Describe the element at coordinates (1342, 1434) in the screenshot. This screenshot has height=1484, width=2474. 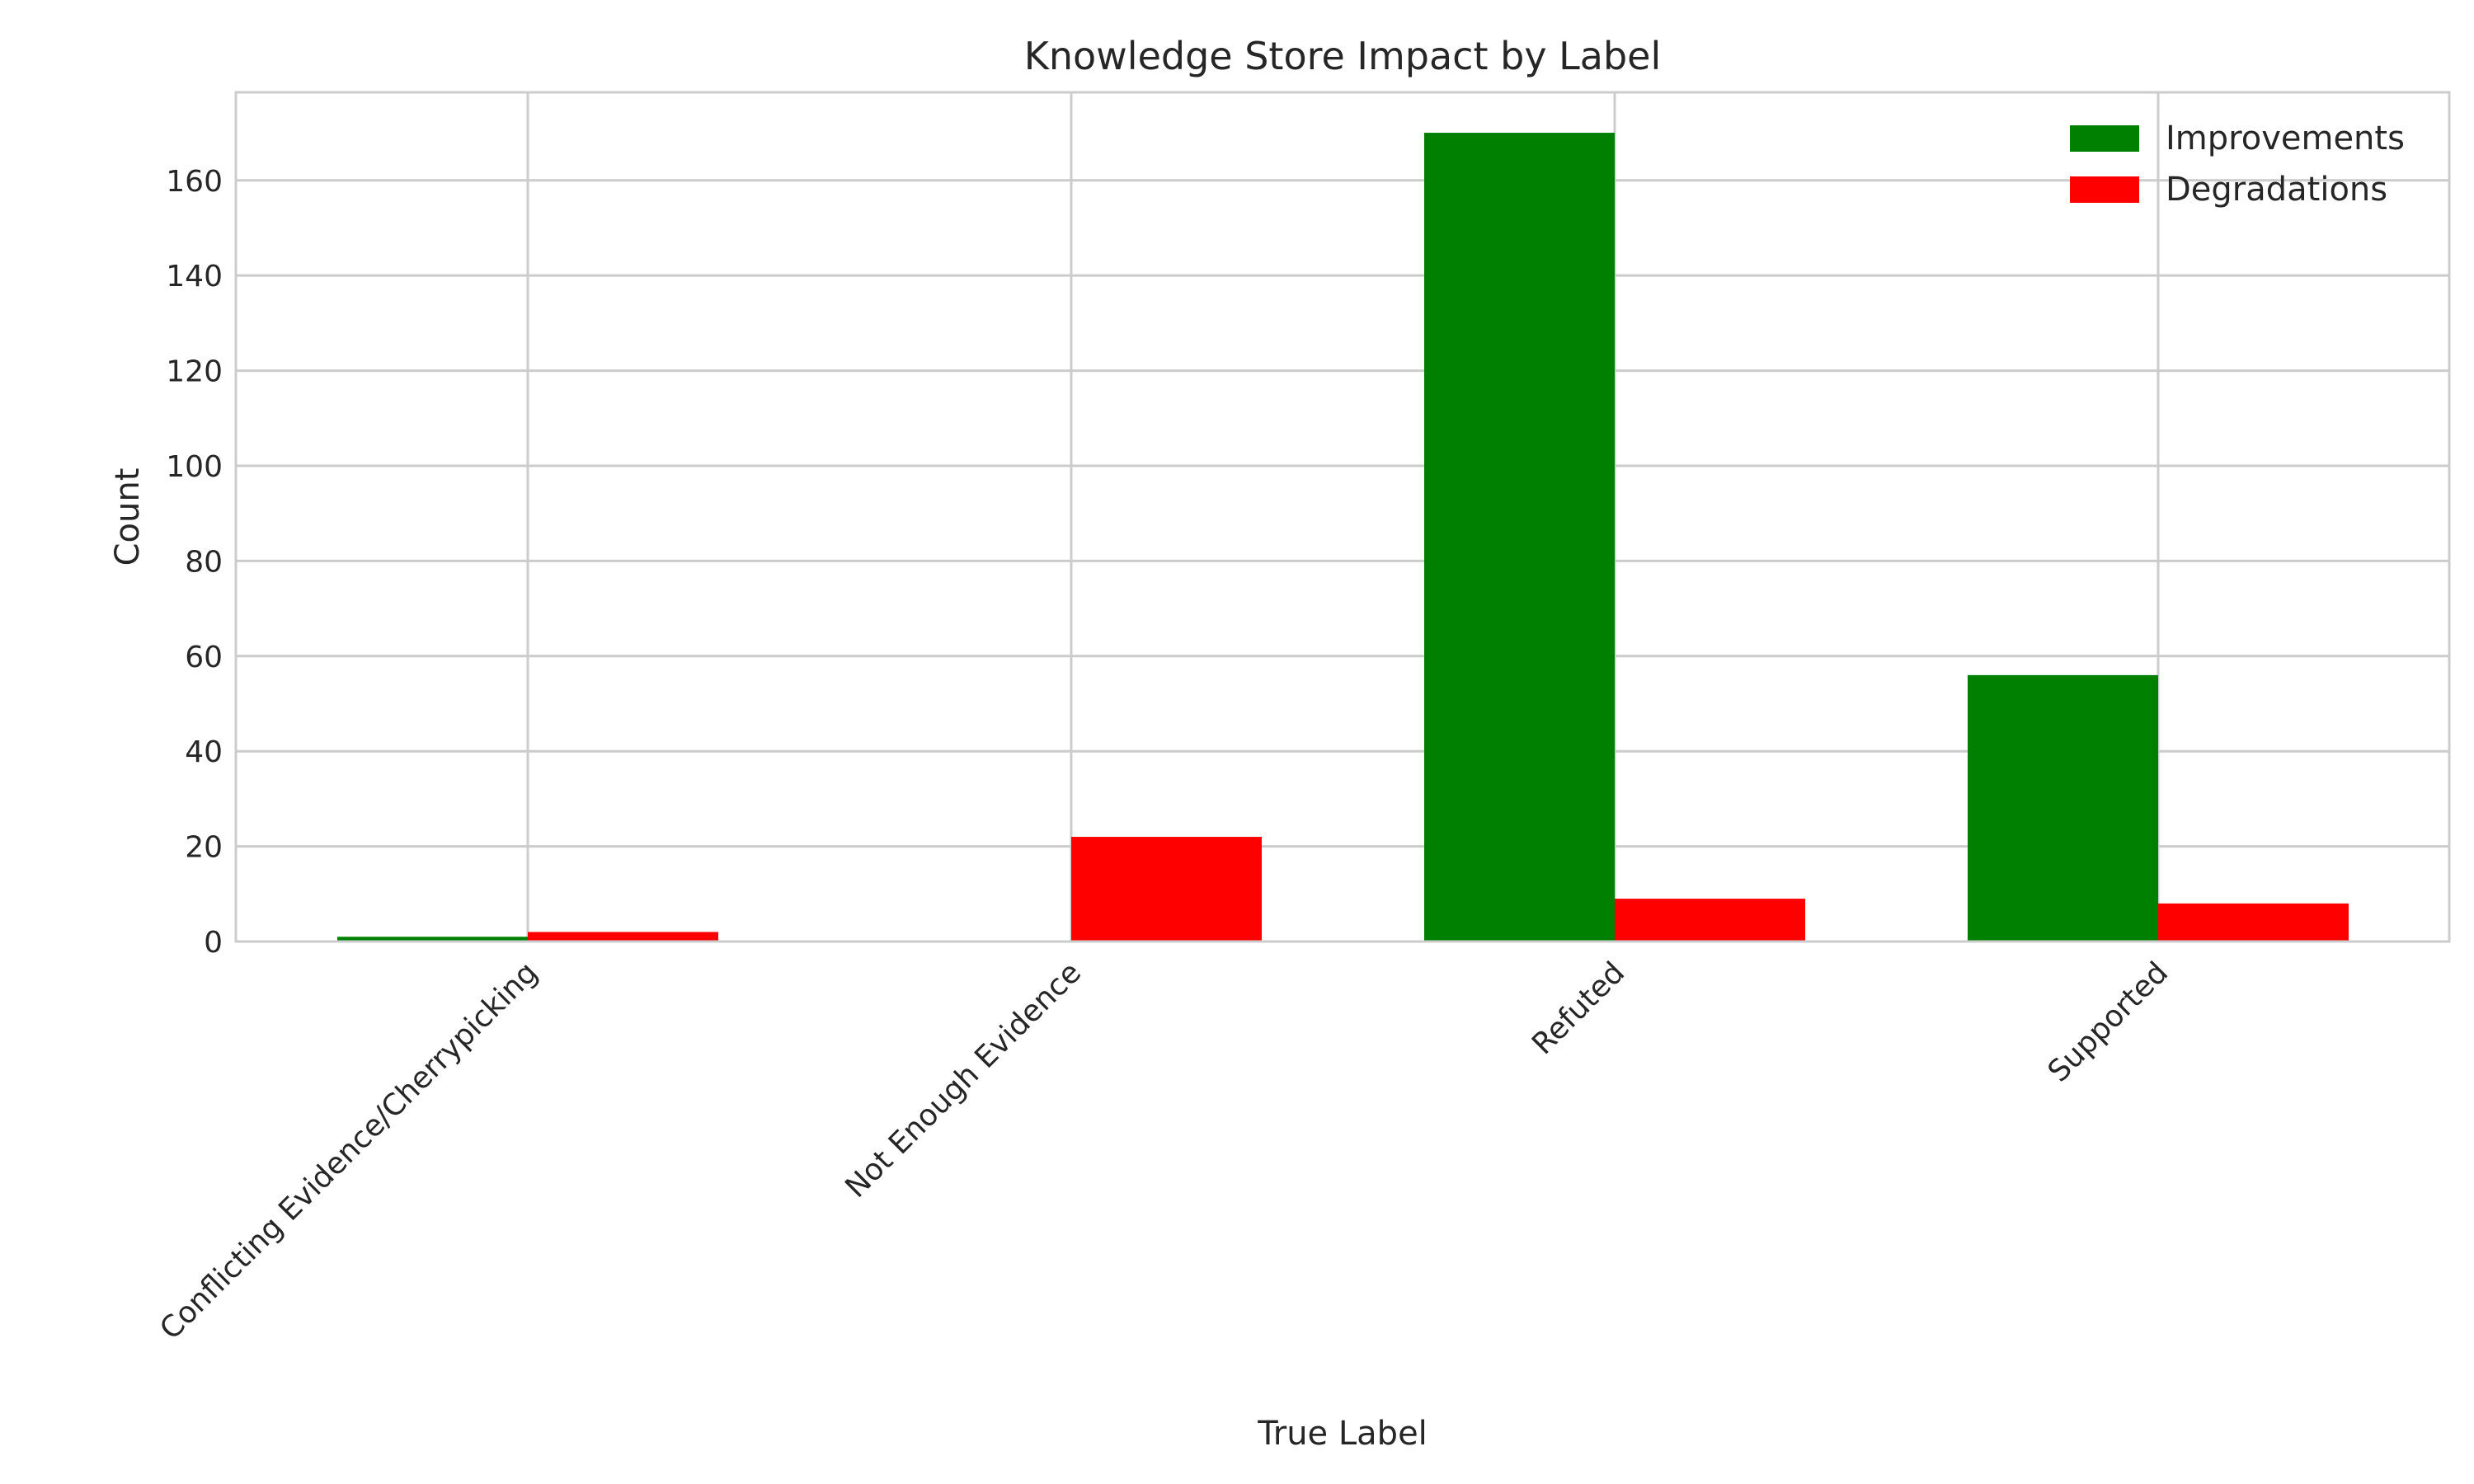
I see `x-axis-label: True Label` at that location.